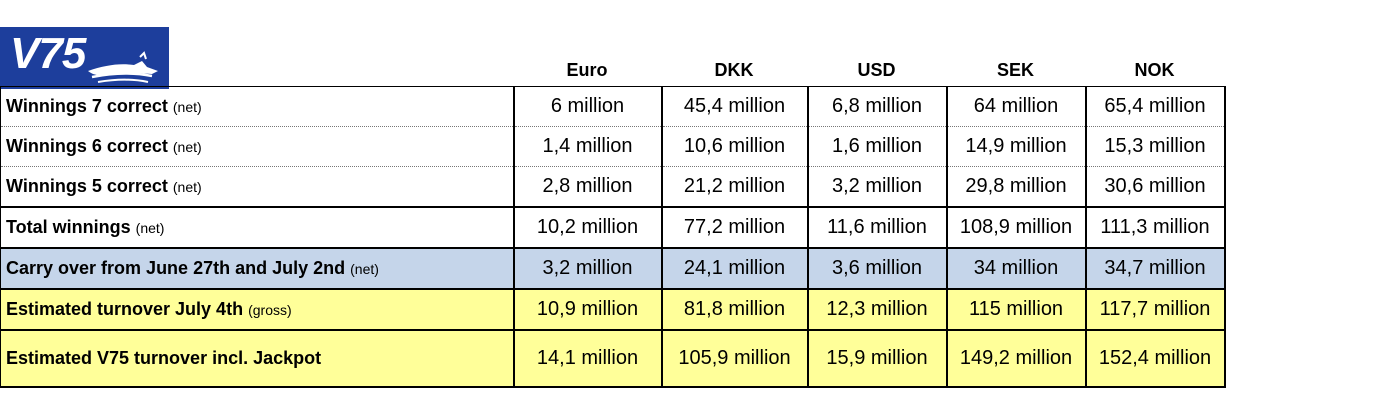  I want to click on table-cell: 21,2 million, so click(734, 186).